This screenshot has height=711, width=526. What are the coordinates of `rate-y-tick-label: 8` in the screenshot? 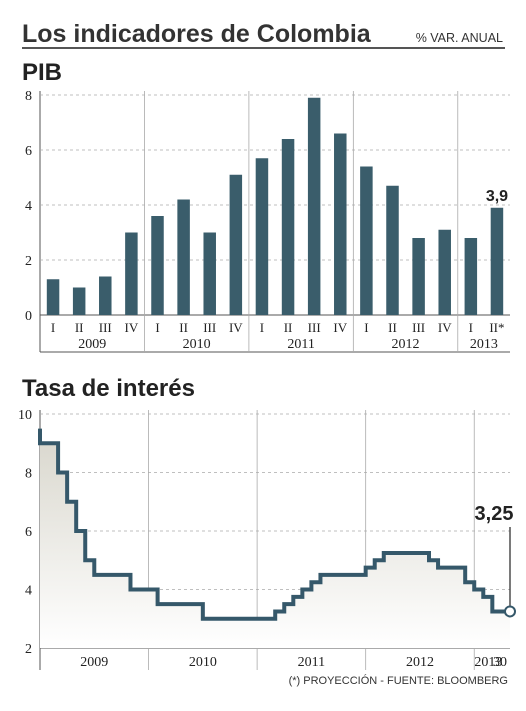 It's located at (28, 474).